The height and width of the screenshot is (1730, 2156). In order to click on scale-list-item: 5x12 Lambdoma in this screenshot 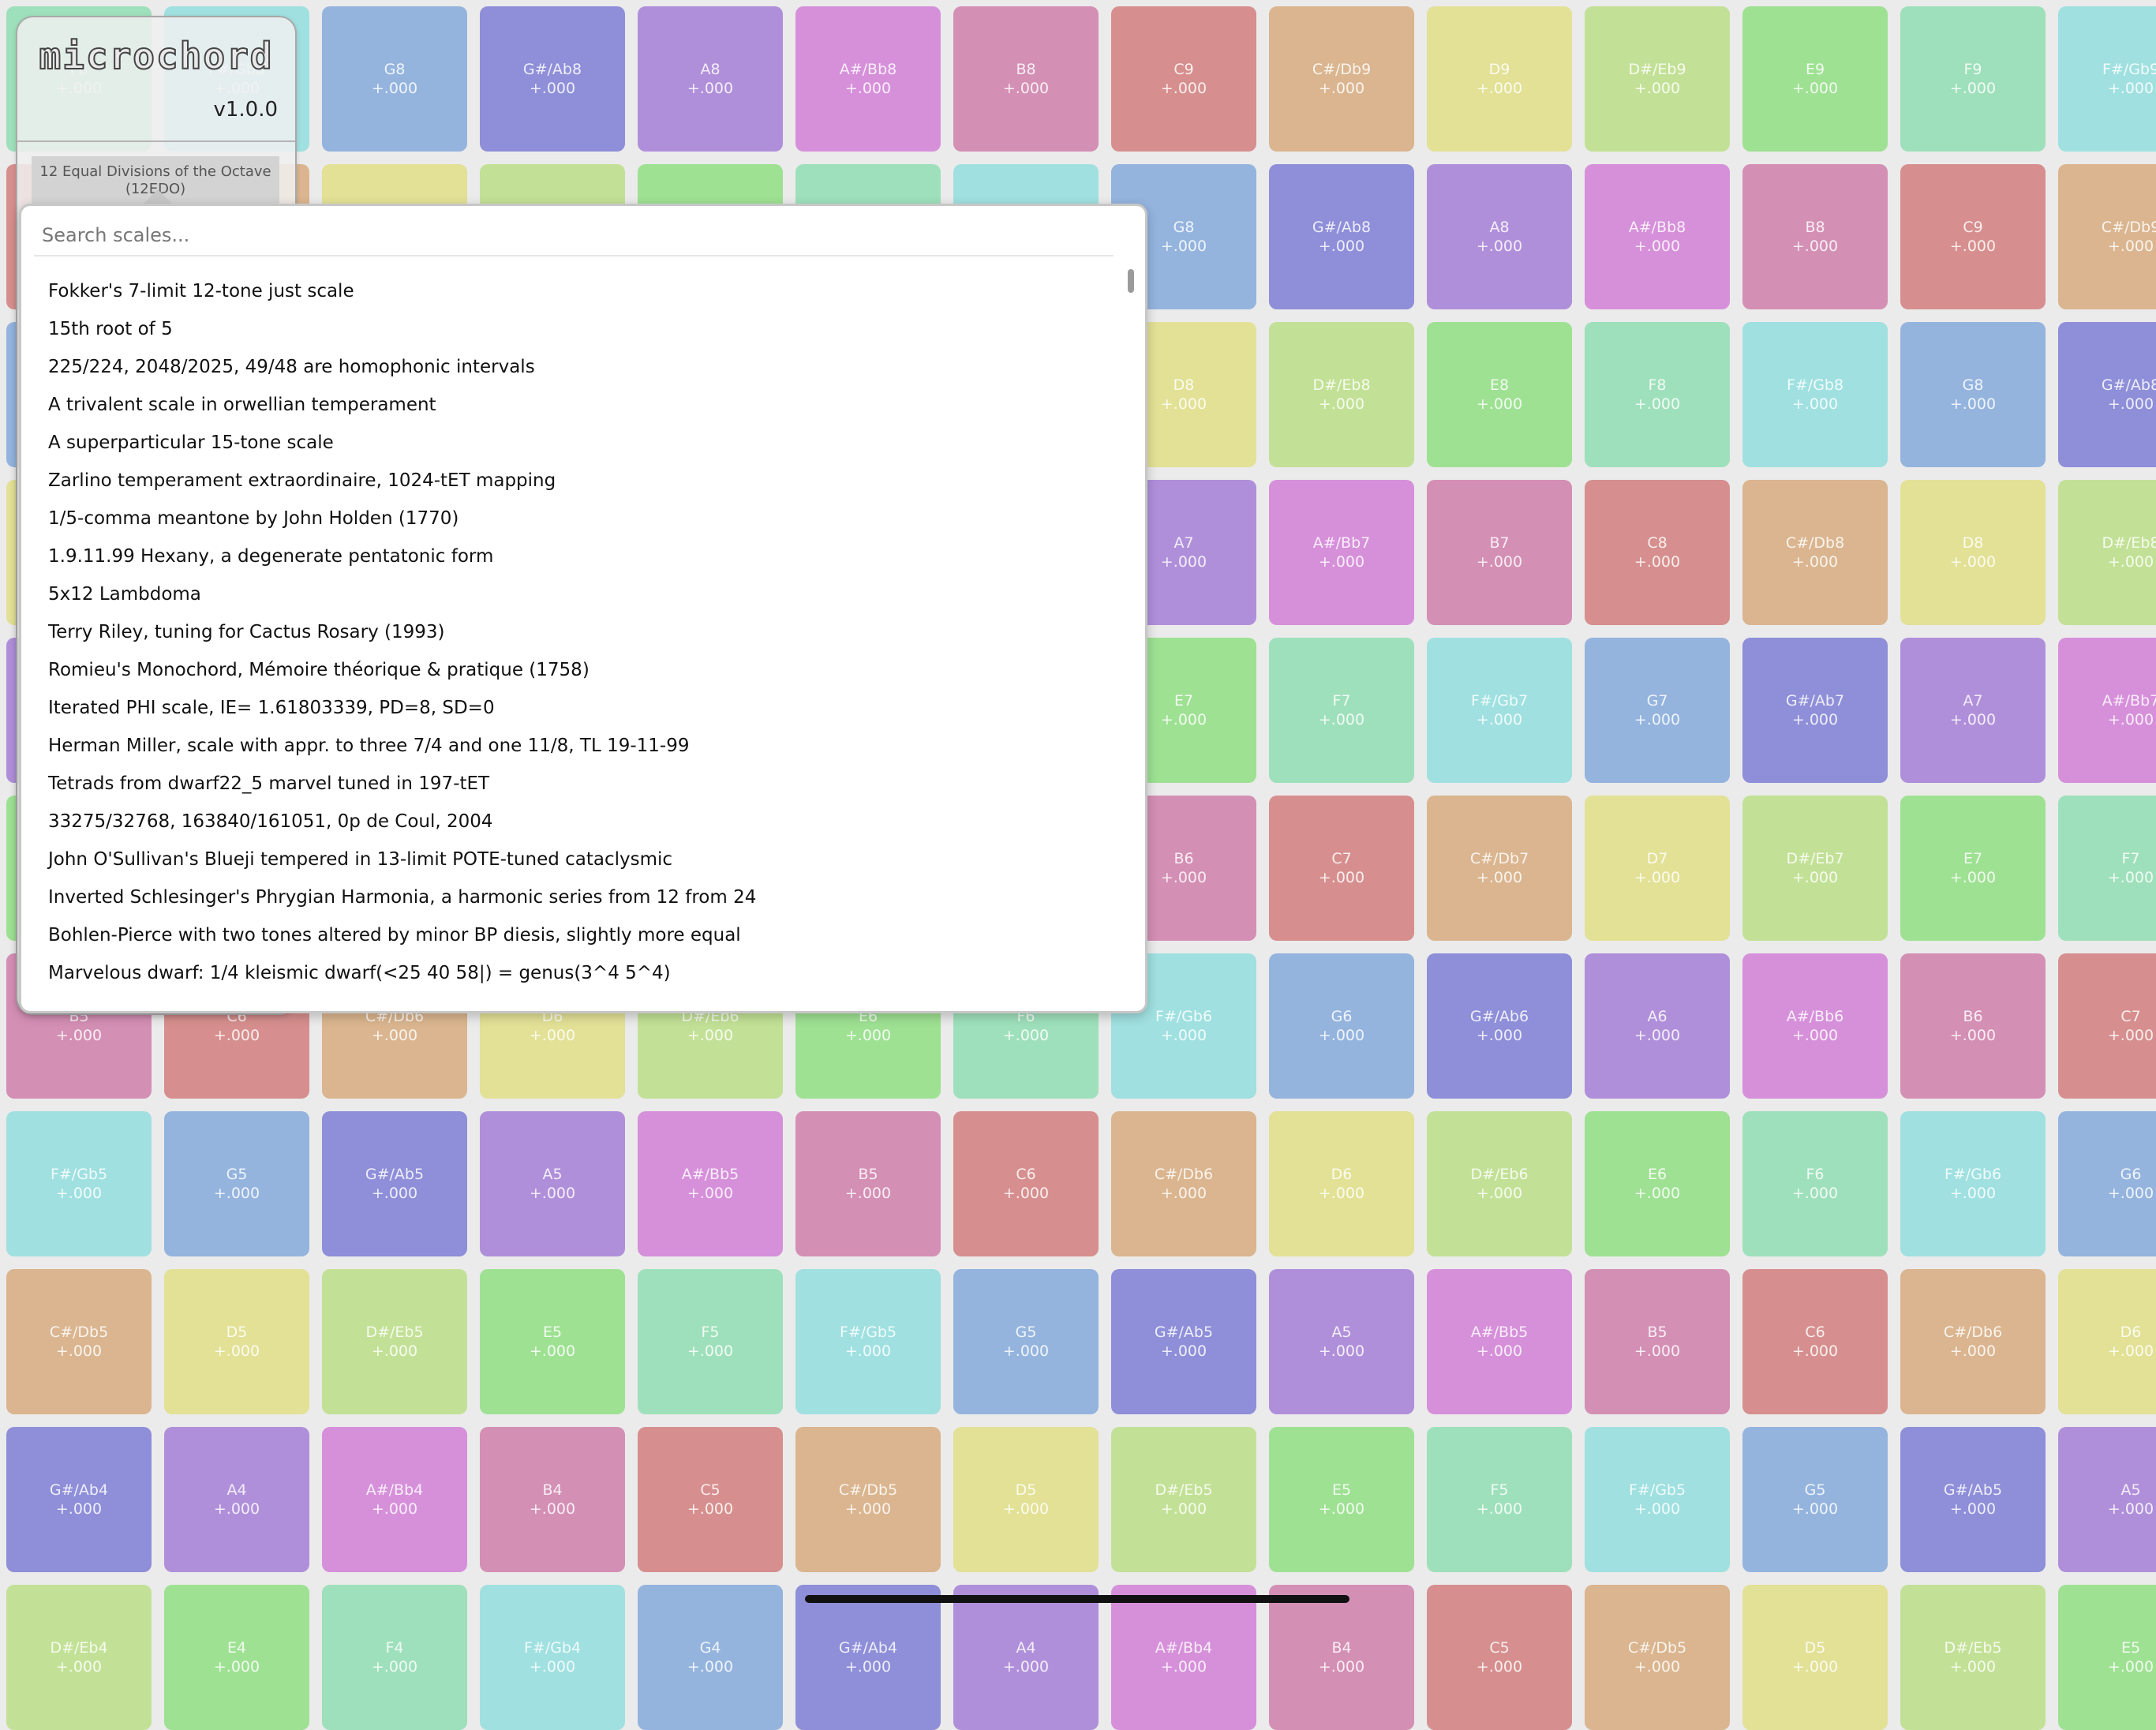, I will do `click(124, 594)`.